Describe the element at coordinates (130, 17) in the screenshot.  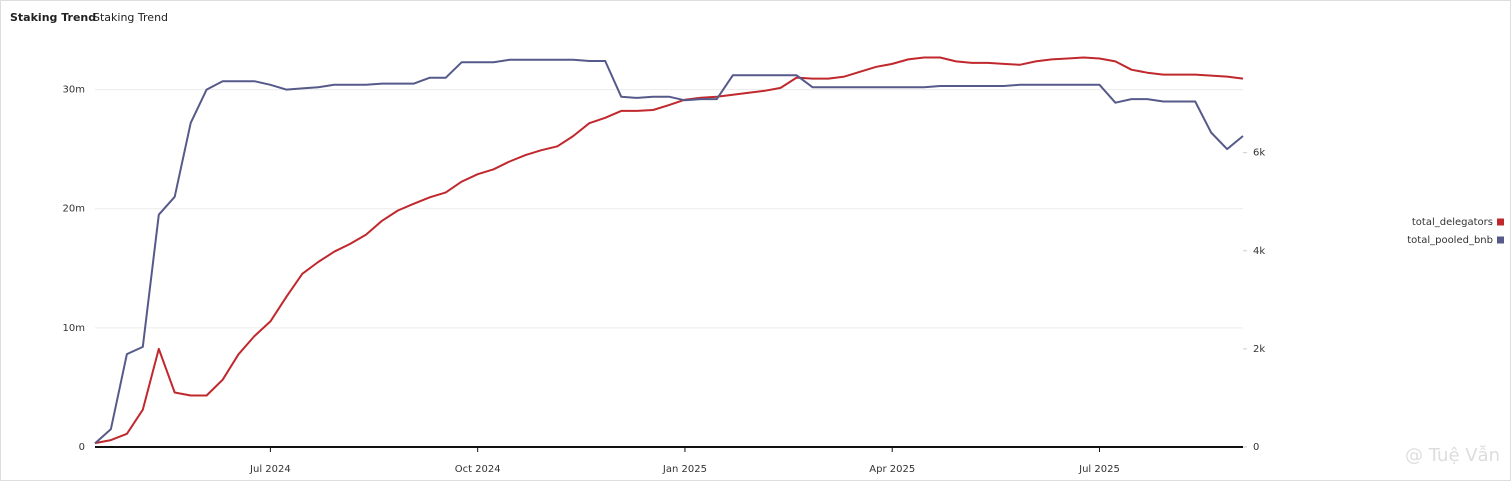
I see `chart-subtitle: Staking Trend` at that location.